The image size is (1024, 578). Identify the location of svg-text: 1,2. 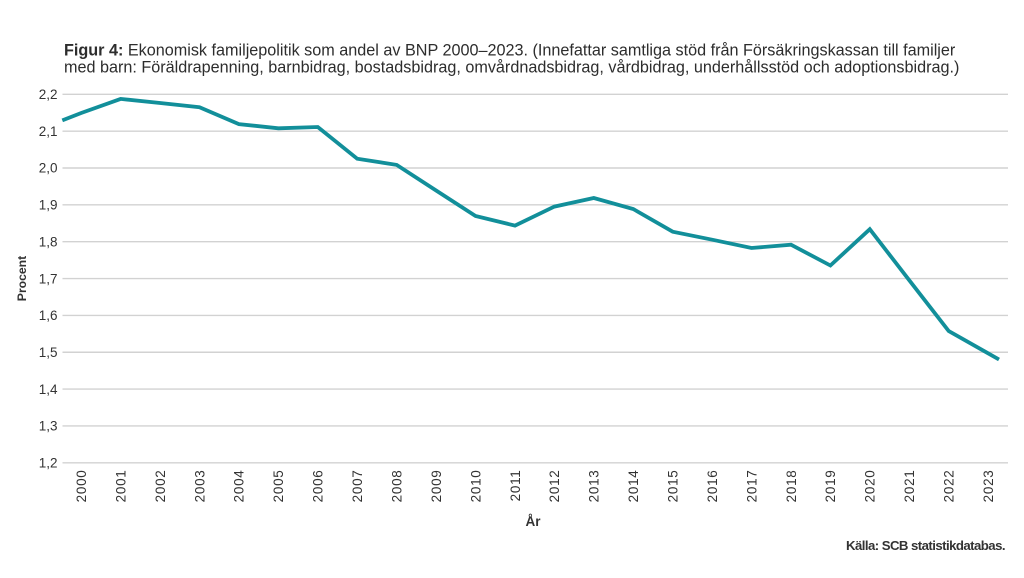
(48, 463).